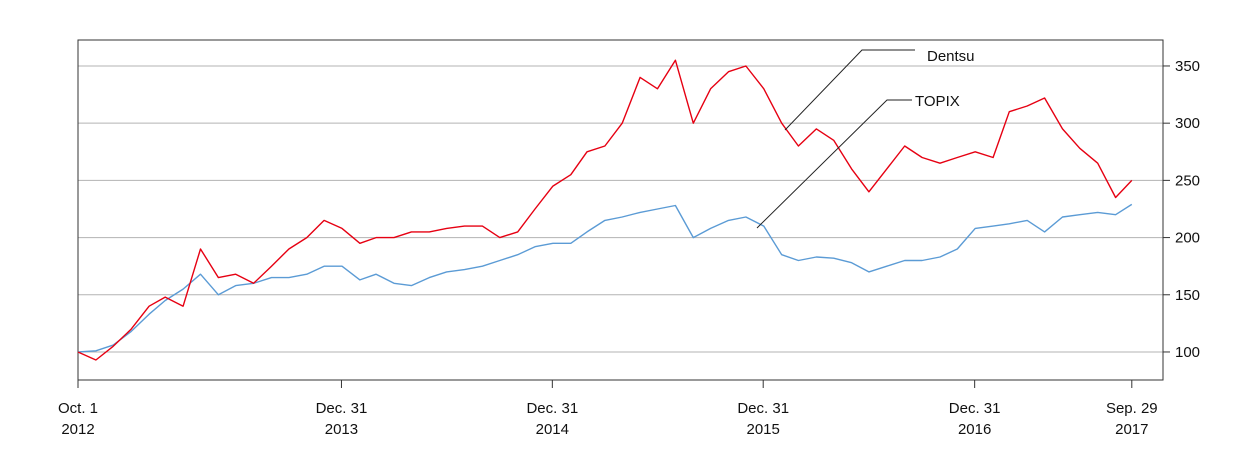 The image size is (1234, 474). What do you see at coordinates (1187, 238) in the screenshot?
I see `y-tick-label: 200` at bounding box center [1187, 238].